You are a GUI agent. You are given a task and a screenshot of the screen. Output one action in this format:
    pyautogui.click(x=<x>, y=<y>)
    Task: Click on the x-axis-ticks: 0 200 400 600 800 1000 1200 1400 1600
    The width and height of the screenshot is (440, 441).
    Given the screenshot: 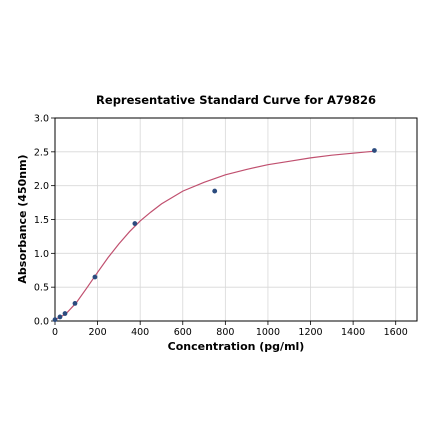 What is the action you would take?
    pyautogui.click(x=230, y=329)
    